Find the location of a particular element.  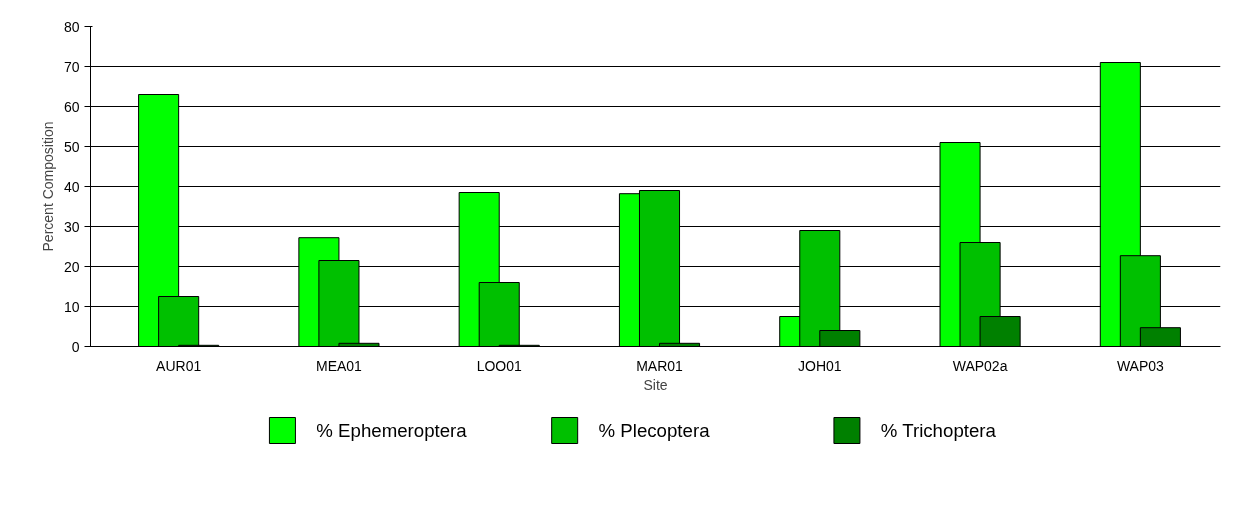

y-tick-label: 20 is located at coordinates (71, 266).